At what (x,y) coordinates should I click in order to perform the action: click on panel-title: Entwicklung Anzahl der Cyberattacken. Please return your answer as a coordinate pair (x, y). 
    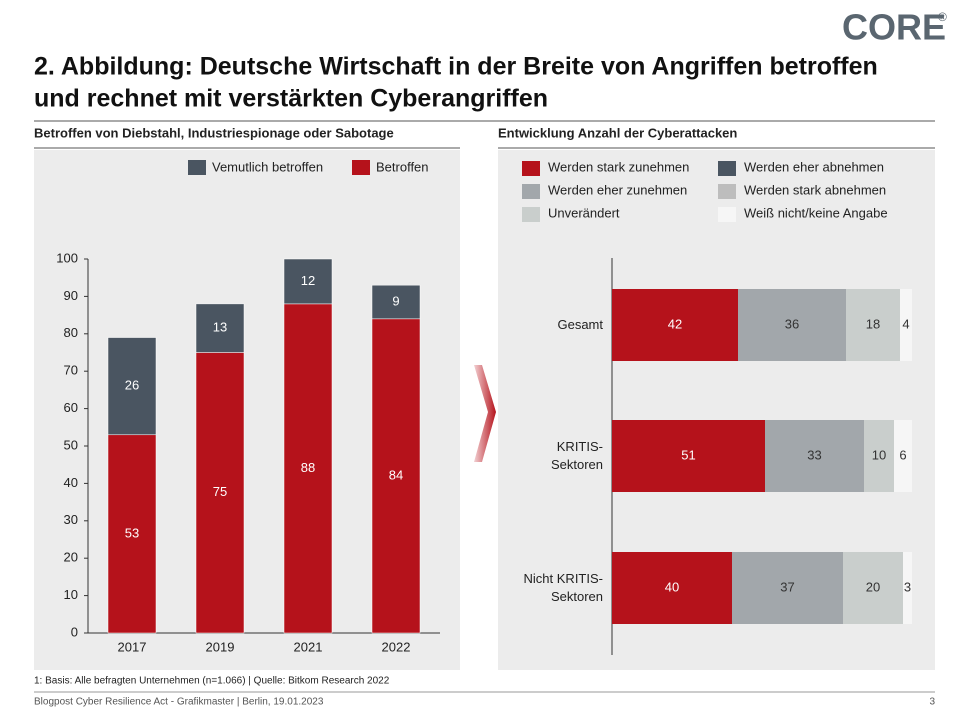
    Looking at the image, I should click on (617, 132).